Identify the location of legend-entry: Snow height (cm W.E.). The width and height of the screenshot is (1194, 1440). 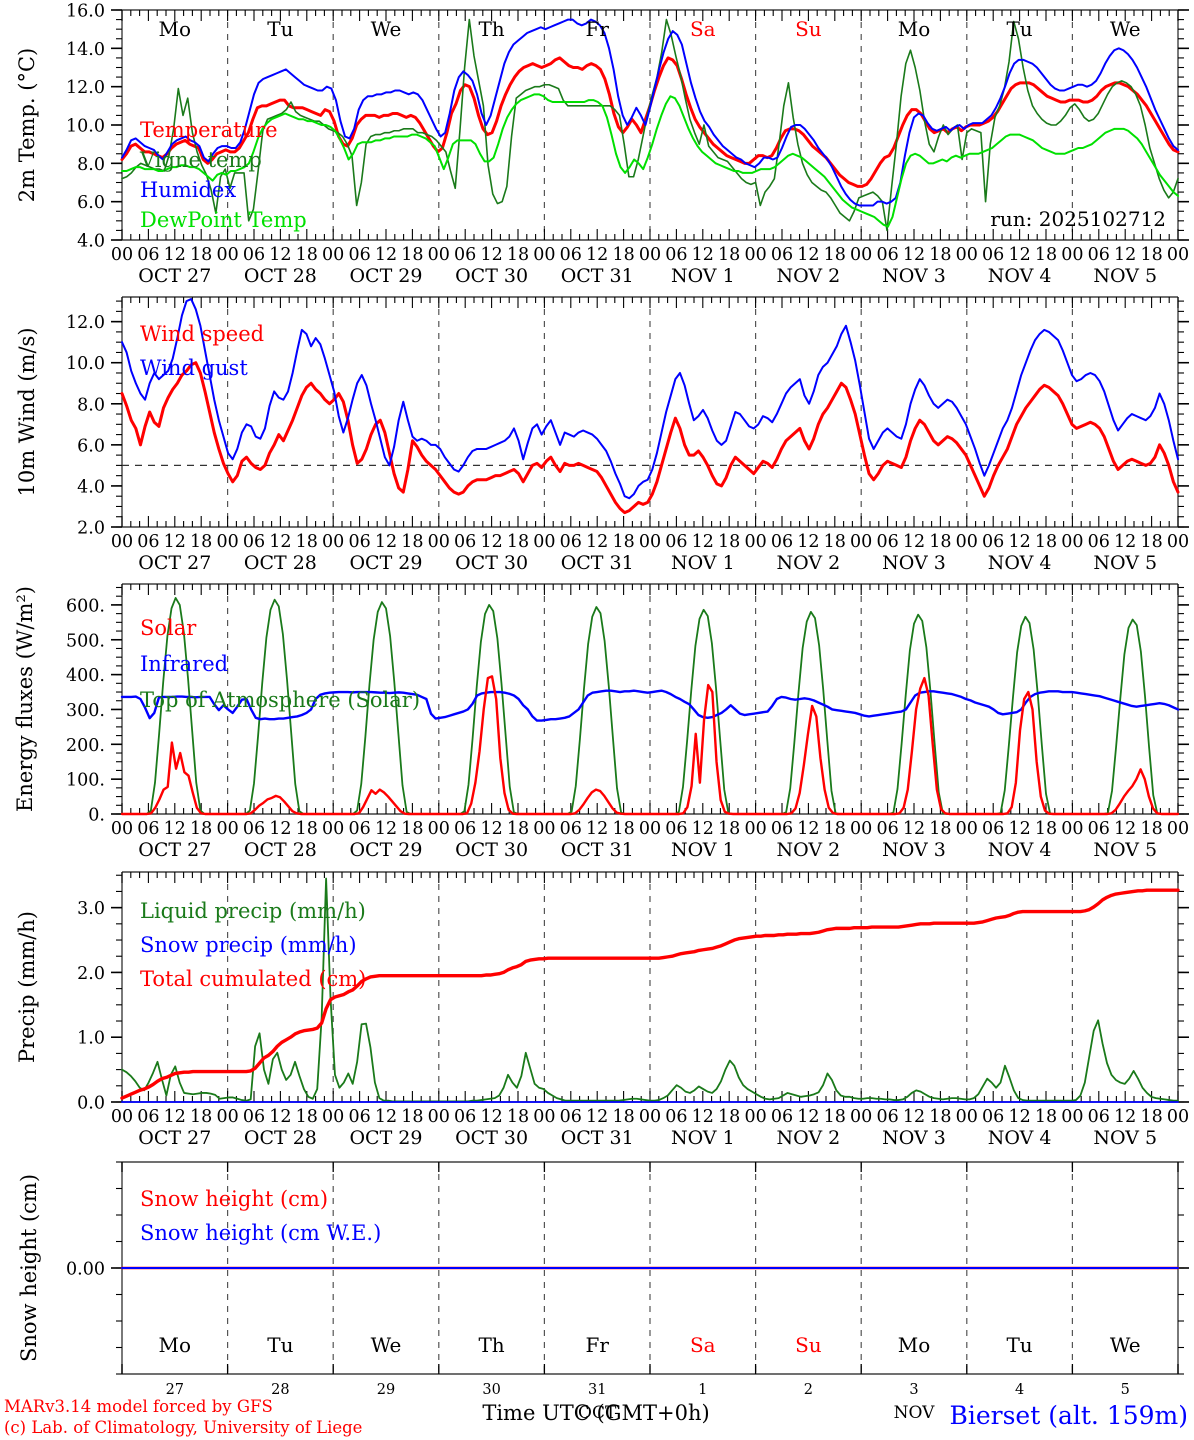
(260, 1233).